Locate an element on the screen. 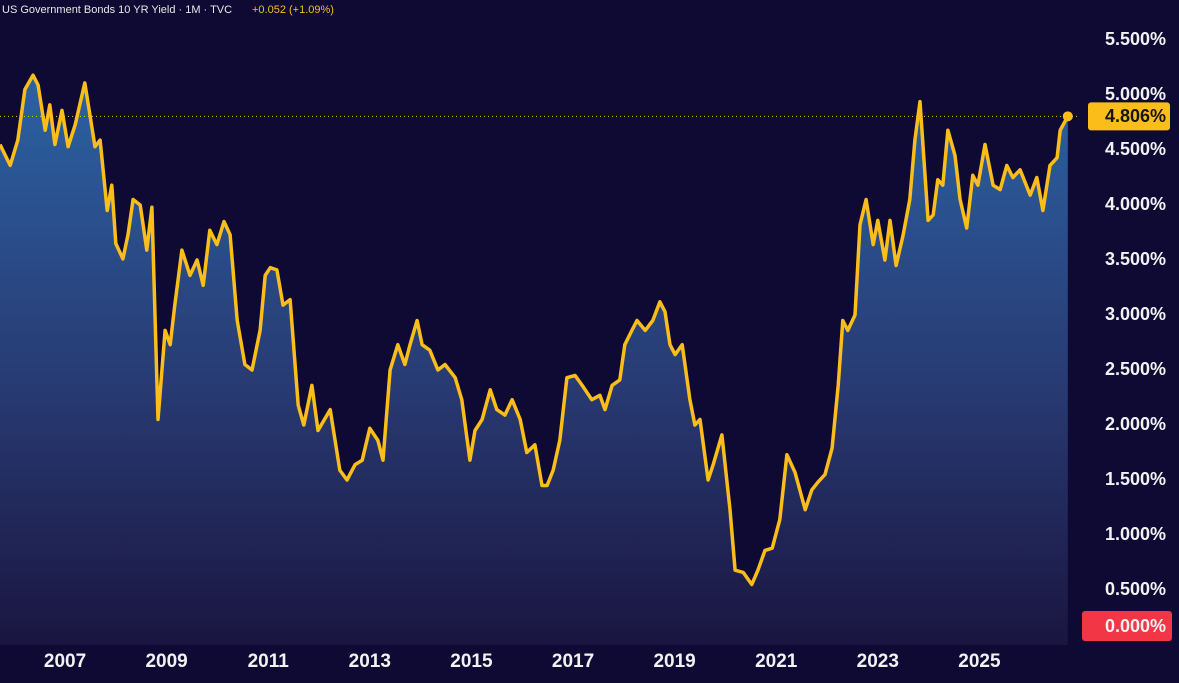 This screenshot has height=683, width=1179. y-tick-label: 2.500% is located at coordinates (1135, 369).